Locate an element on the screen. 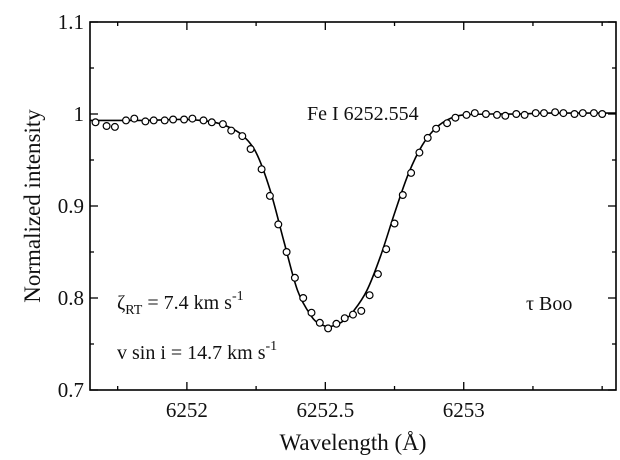 The width and height of the screenshot is (620, 460). y-tick-label: 0.9 is located at coordinates (71, 206).